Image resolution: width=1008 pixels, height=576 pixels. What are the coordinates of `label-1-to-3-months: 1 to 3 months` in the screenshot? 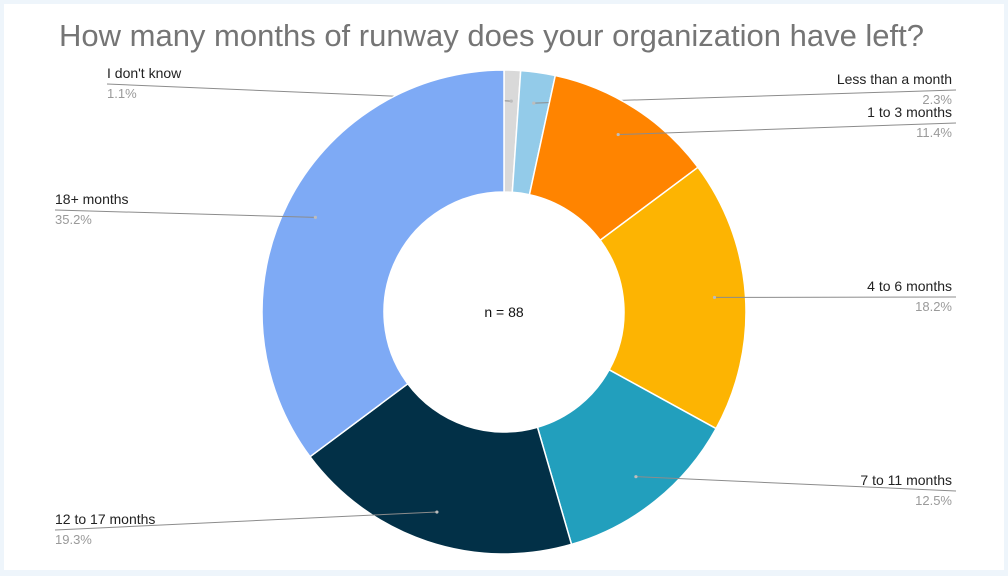 It's located at (909, 112).